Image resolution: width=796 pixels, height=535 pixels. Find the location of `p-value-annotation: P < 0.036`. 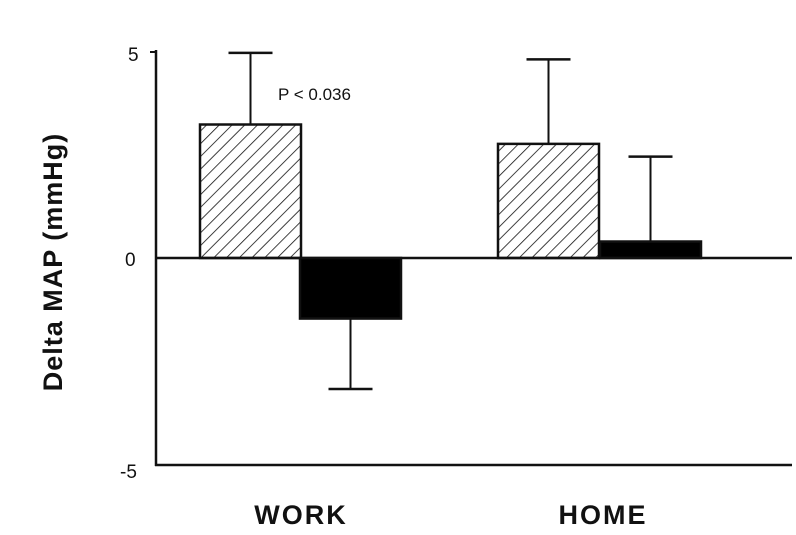

p-value-annotation: P < 0.036 is located at coordinates (314, 94).